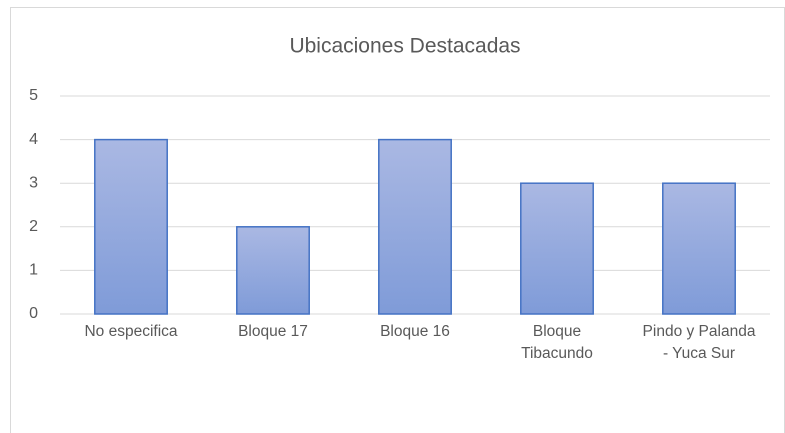 This screenshot has height=433, width=785. I want to click on x-tick-label: Pindo y Palanda - Yuca Sur, so click(699, 342).